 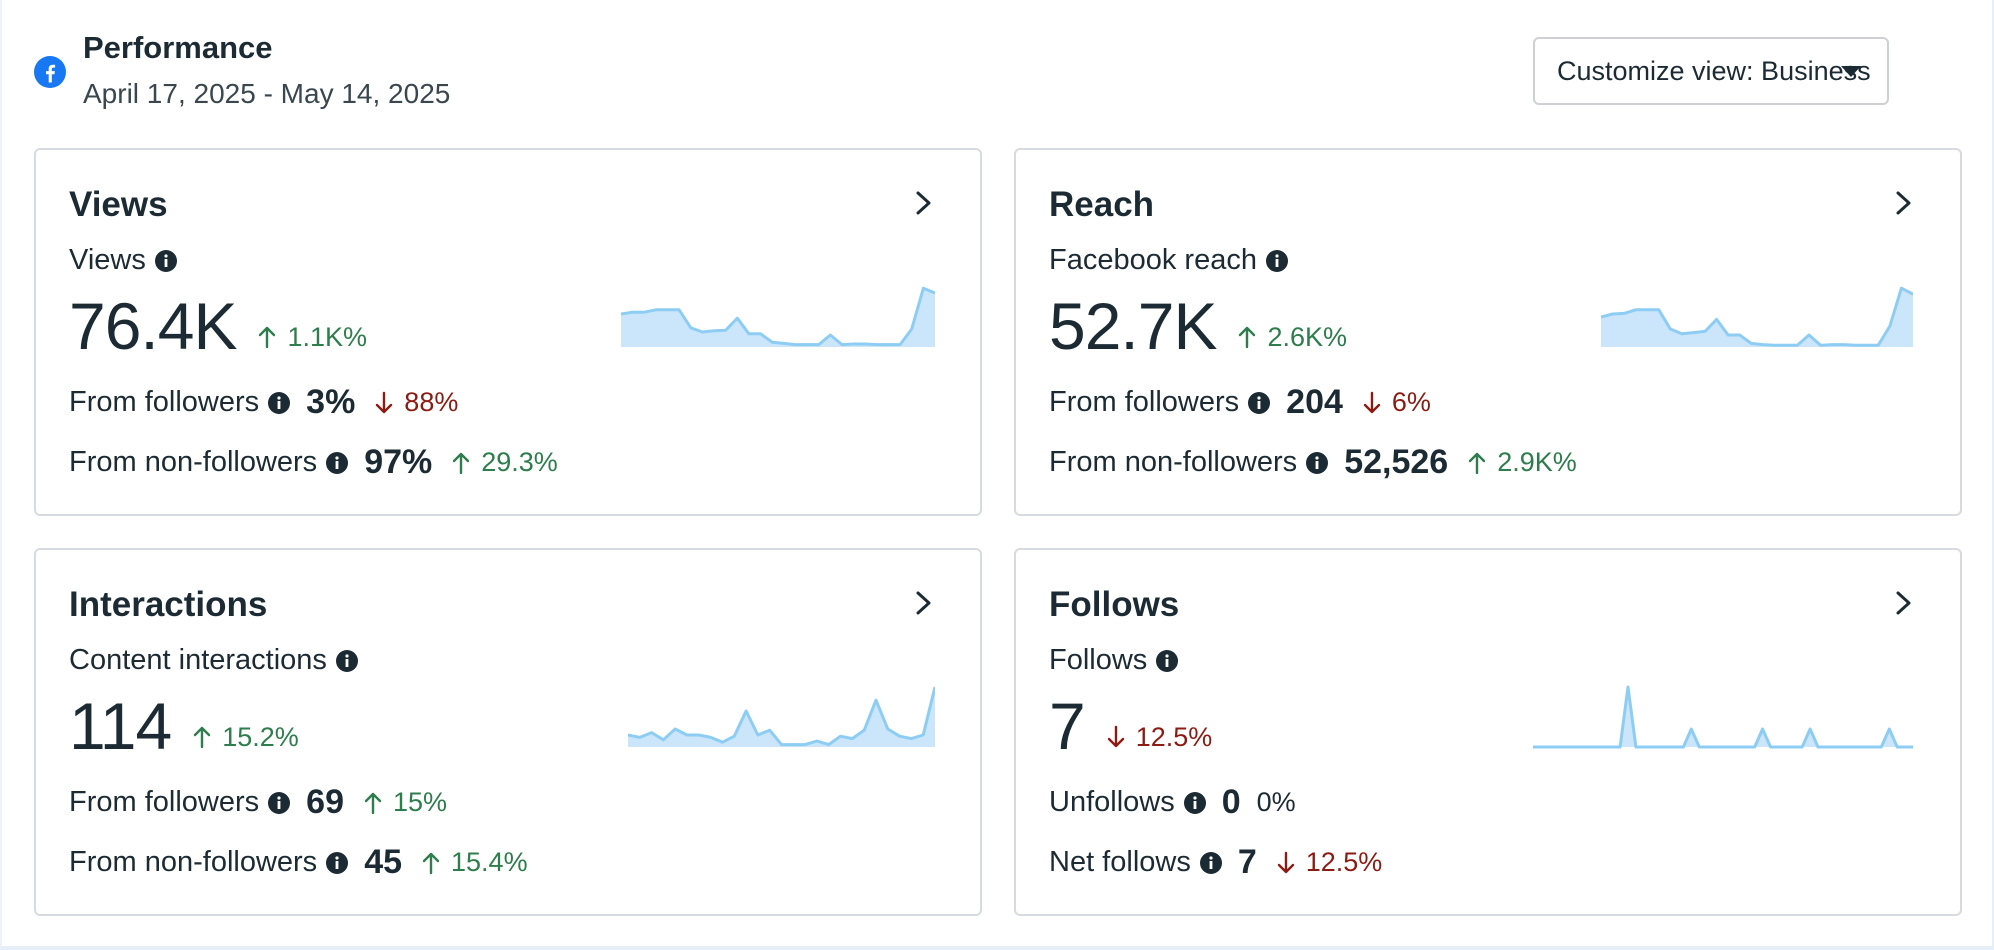 I want to click on metric-delta: 2.6K%, so click(x=1292, y=337).